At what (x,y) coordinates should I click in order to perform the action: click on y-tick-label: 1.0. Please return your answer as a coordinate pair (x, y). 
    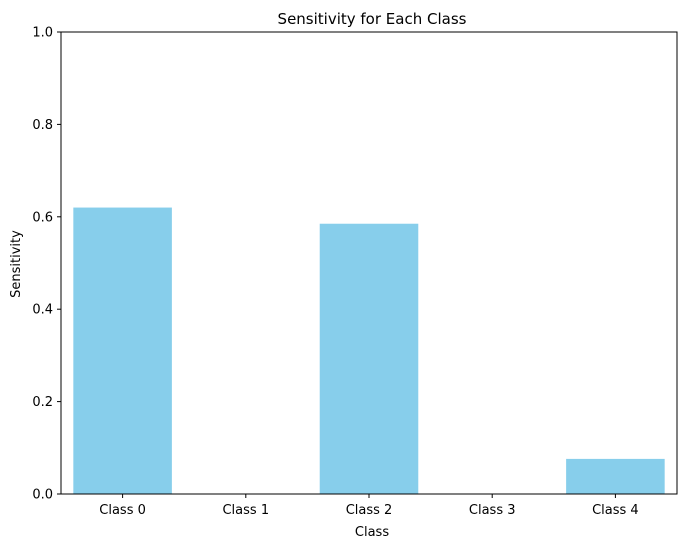
    Looking at the image, I should click on (42, 33).